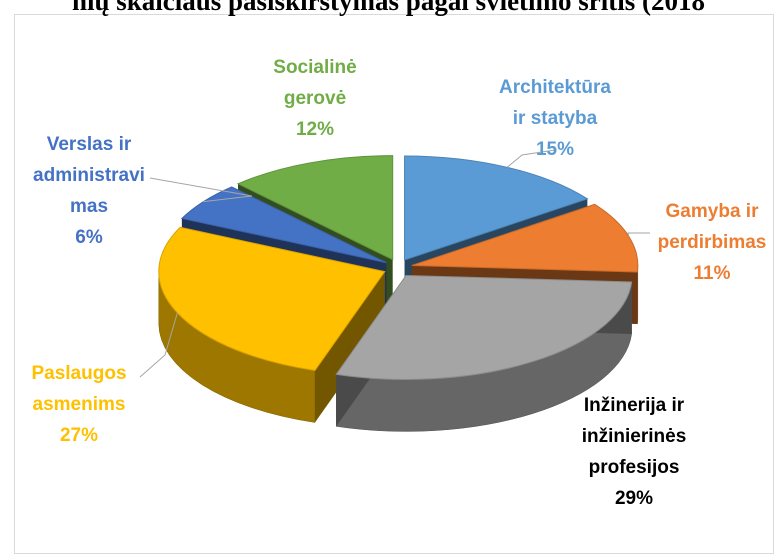 This screenshot has width=777, height=554. Describe the element at coordinates (79, 373) in the screenshot. I see `slice-label-line: Paslaugos` at that location.